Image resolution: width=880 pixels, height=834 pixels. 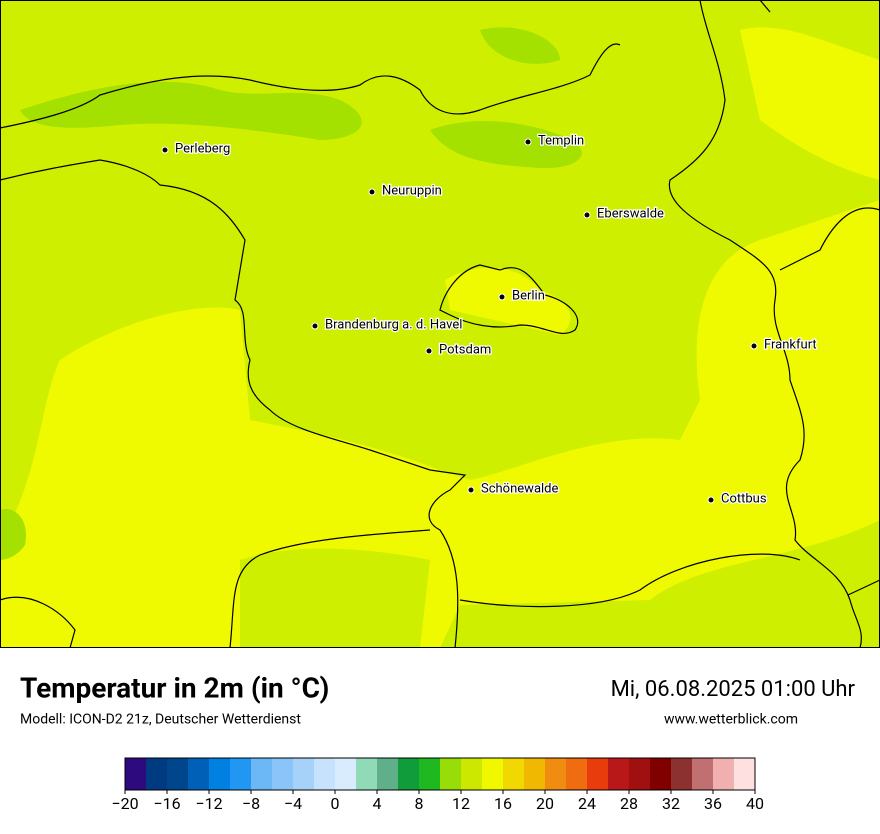 What do you see at coordinates (377, 803) in the screenshot?
I see `colorbar-tick-label: 4` at bounding box center [377, 803].